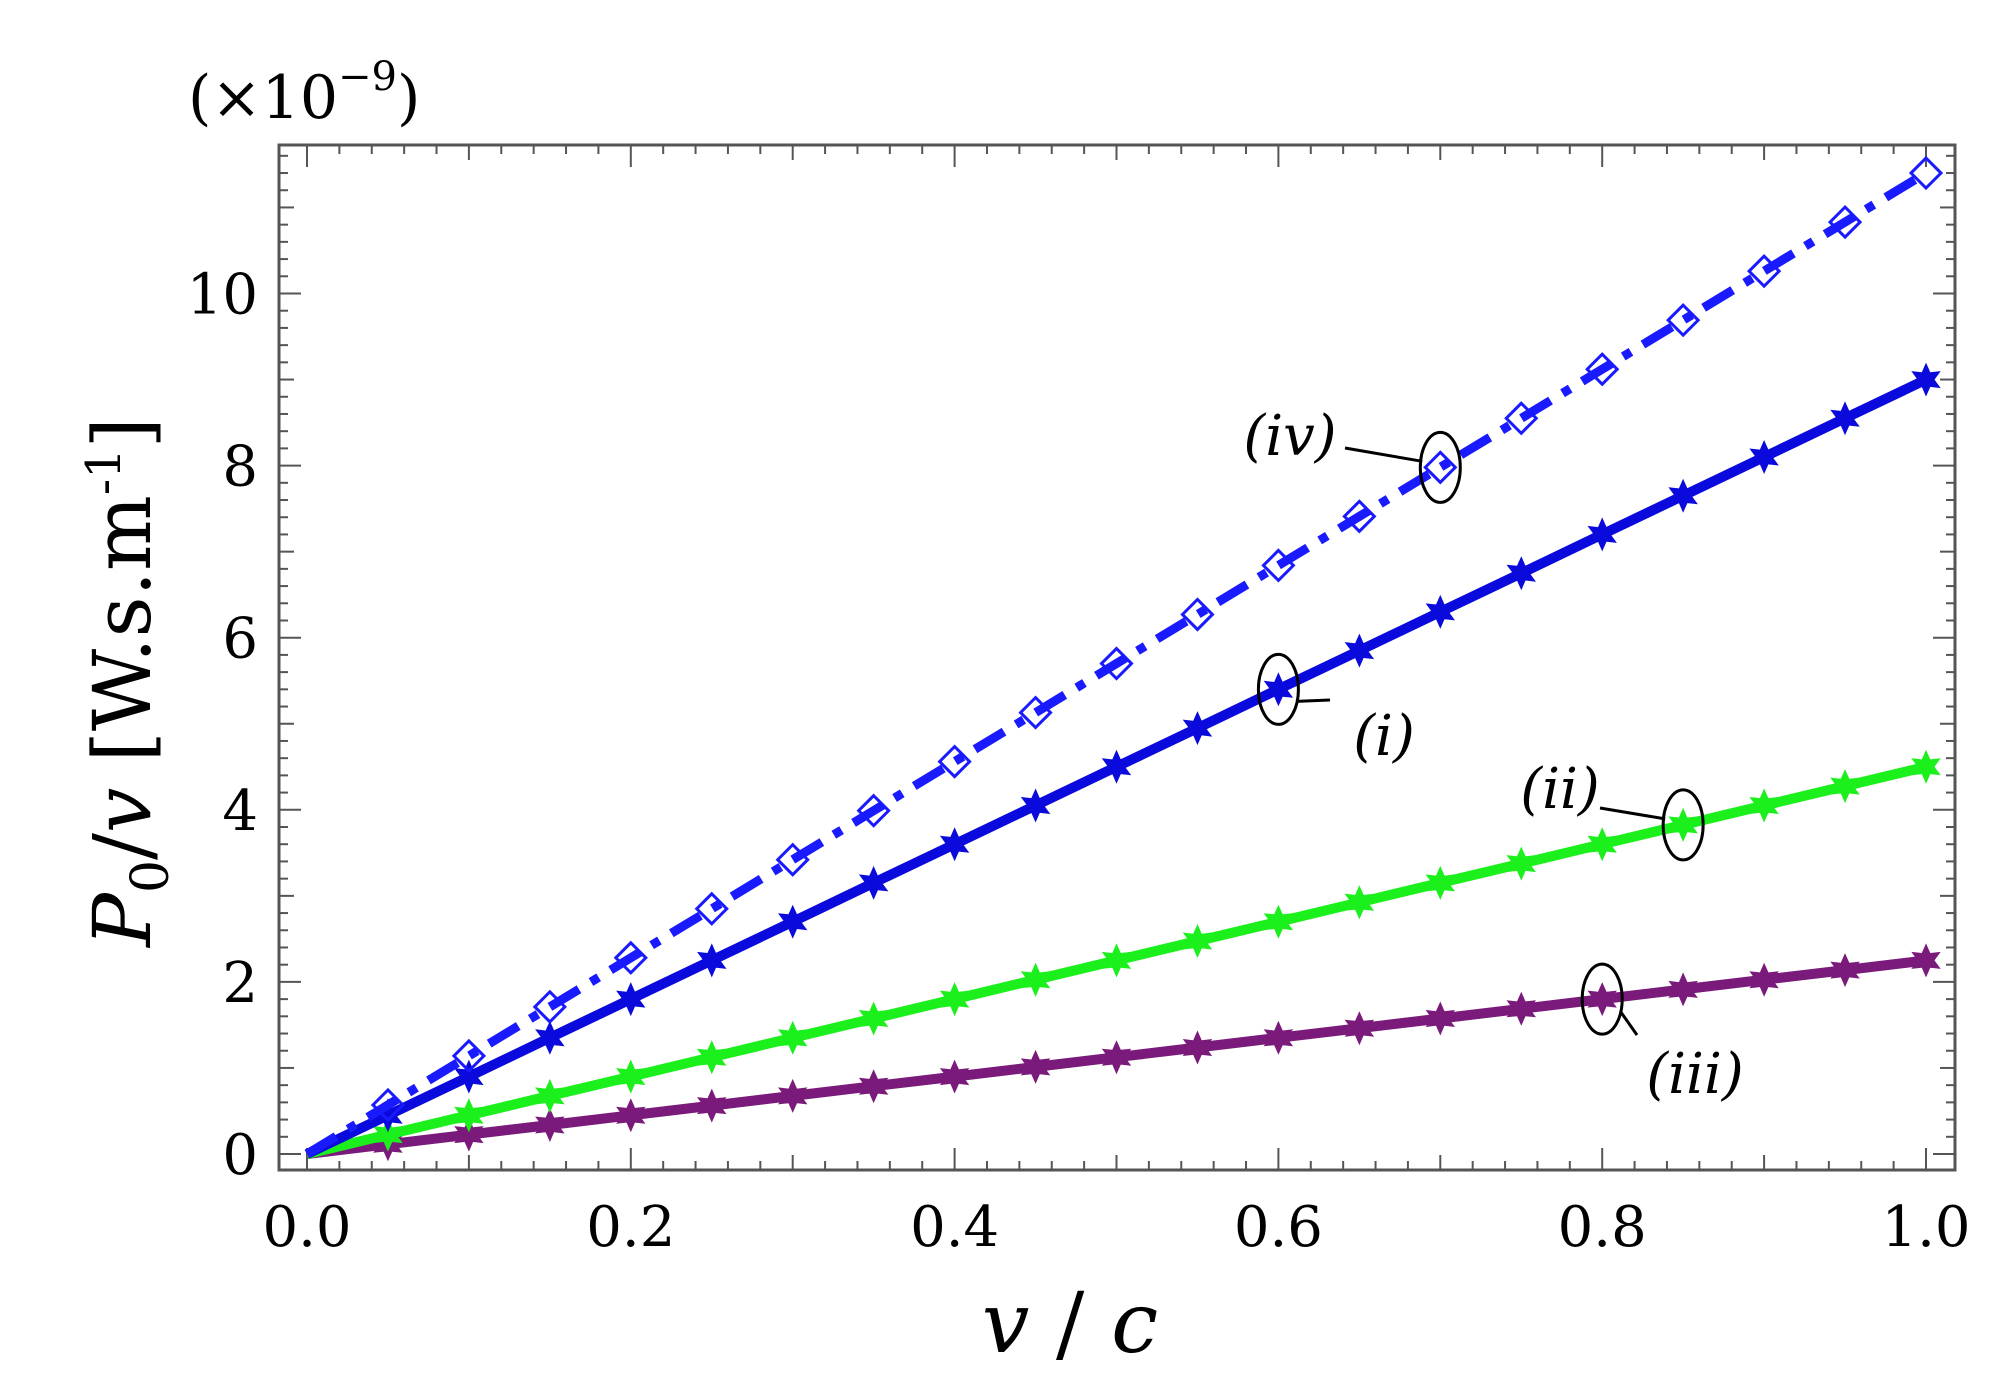 The image size is (2001, 1391). Describe the element at coordinates (408, 98) in the screenshot. I see `scale-note-close: )` at that location.